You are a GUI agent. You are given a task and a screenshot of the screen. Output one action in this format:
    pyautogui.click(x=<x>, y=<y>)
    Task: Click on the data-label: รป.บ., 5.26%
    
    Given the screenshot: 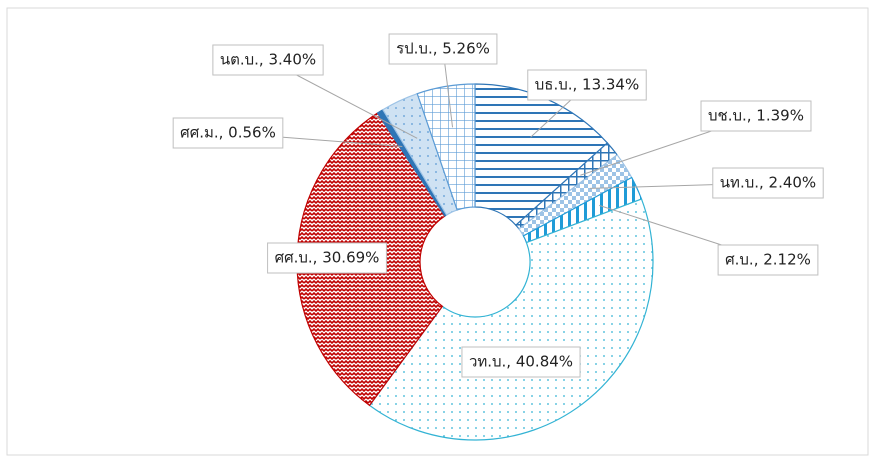 What is the action you would take?
    pyautogui.click(x=443, y=49)
    